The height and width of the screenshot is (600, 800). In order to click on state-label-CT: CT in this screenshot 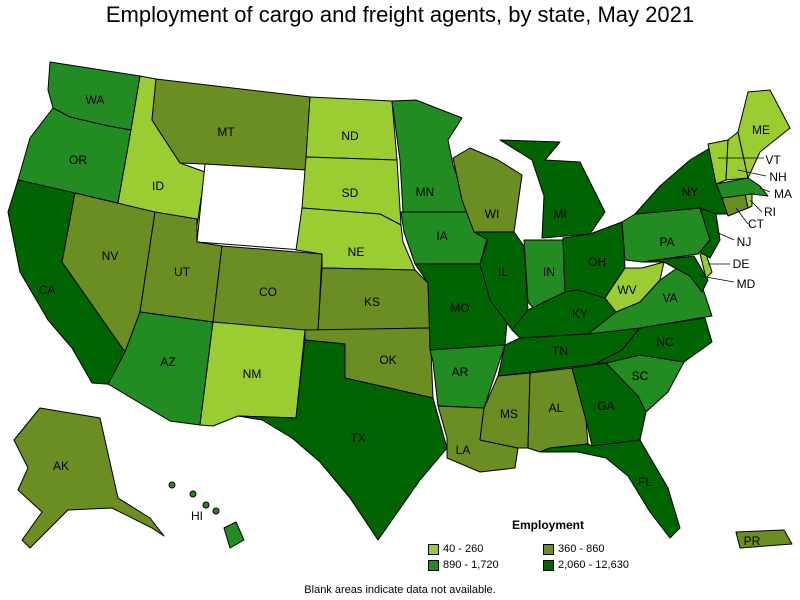, I will do `click(756, 224)`.